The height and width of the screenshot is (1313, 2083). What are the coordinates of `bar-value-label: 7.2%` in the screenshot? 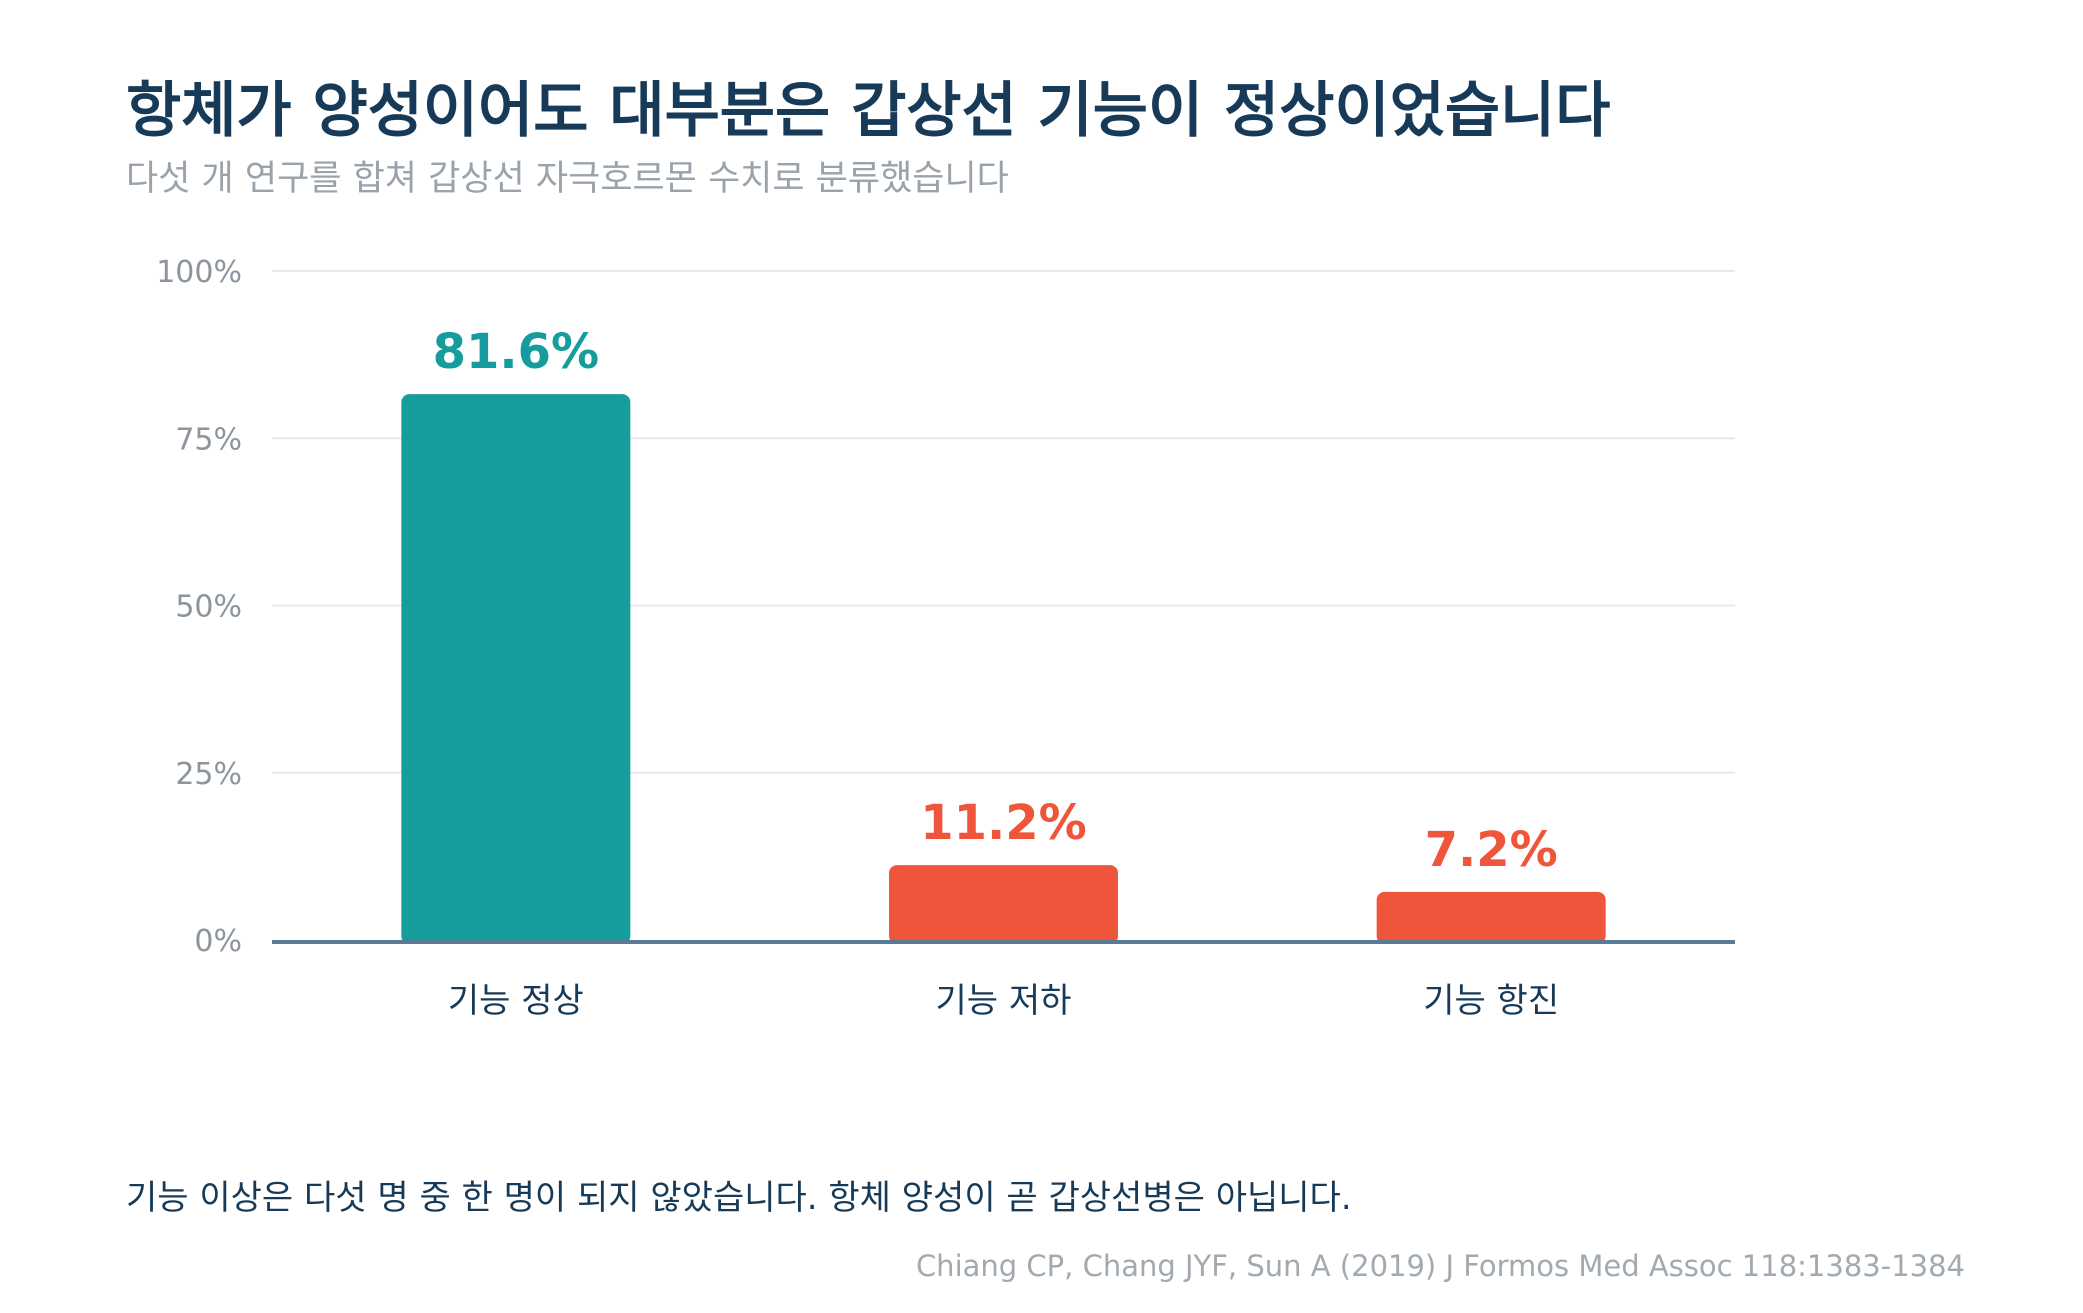 It's located at (1491, 850).